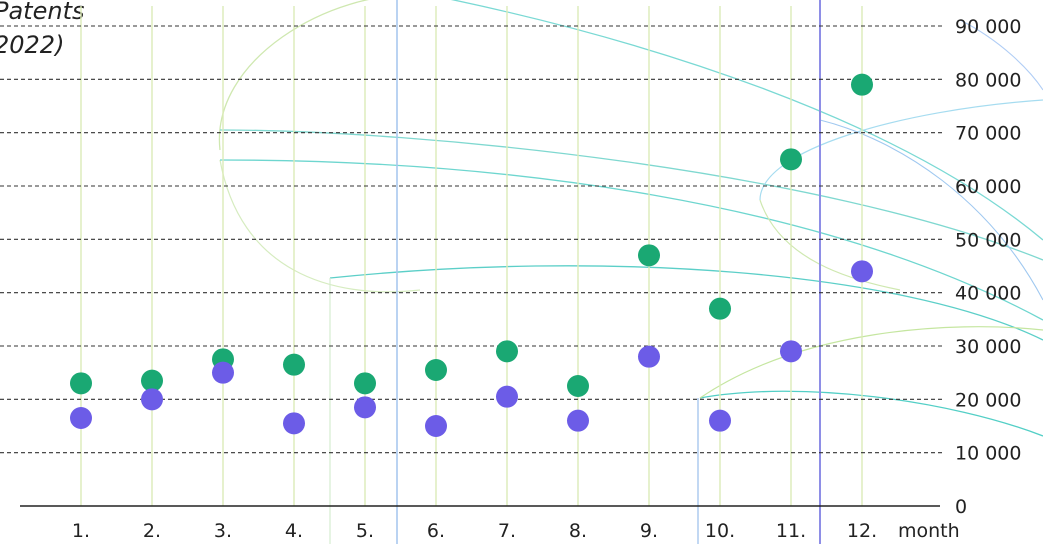 The image size is (1043, 544). I want to click on y-tick-label: 90 000, so click(988, 27).